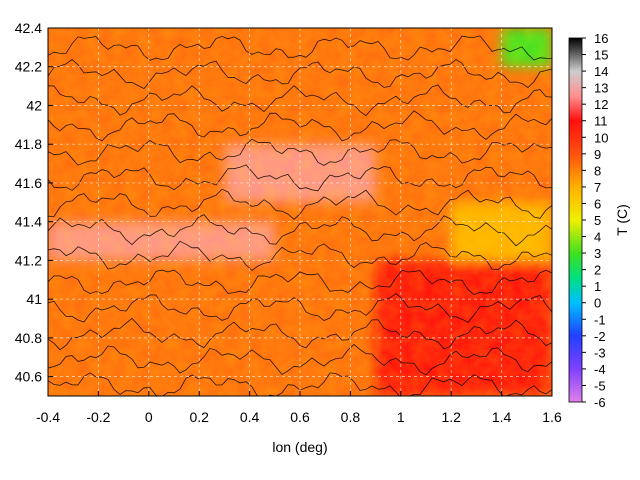 Image resolution: width=640 pixels, height=480 pixels. Describe the element at coordinates (28, 183) in the screenshot. I see `y-tick-label: 41.6` at that location.